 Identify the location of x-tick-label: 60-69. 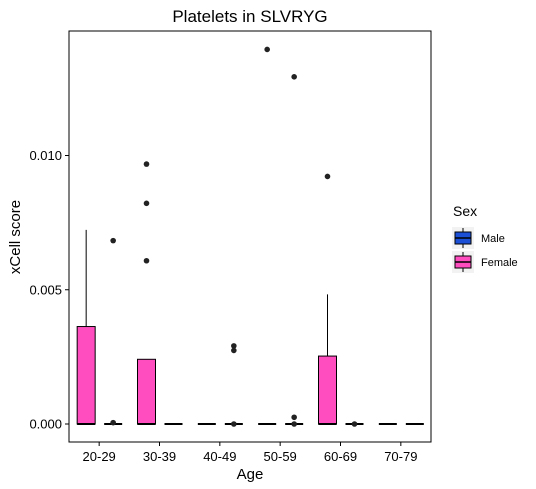
(340, 456).